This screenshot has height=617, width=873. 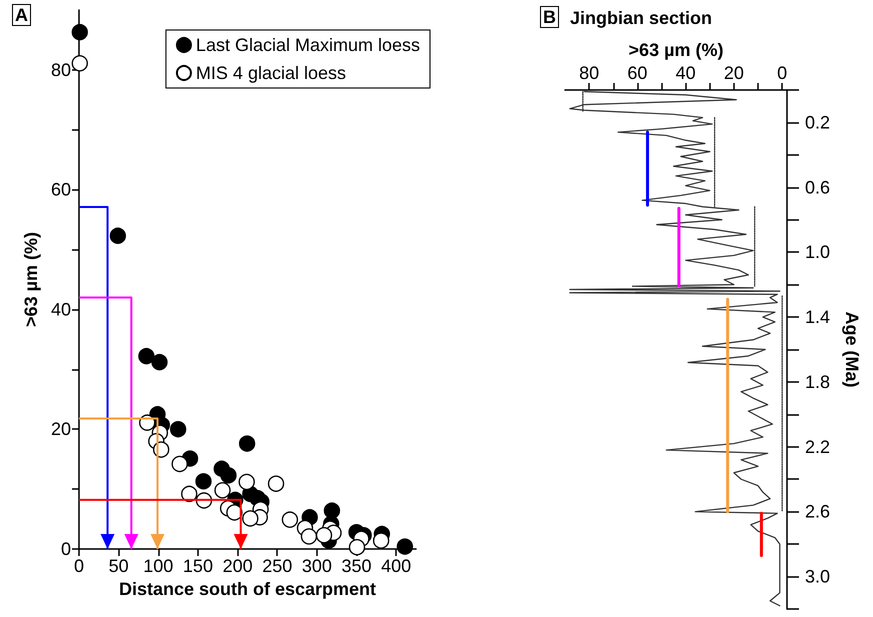 What do you see at coordinates (817, 446) in the screenshot?
I see `y-tick-label: 2.2` at bounding box center [817, 446].